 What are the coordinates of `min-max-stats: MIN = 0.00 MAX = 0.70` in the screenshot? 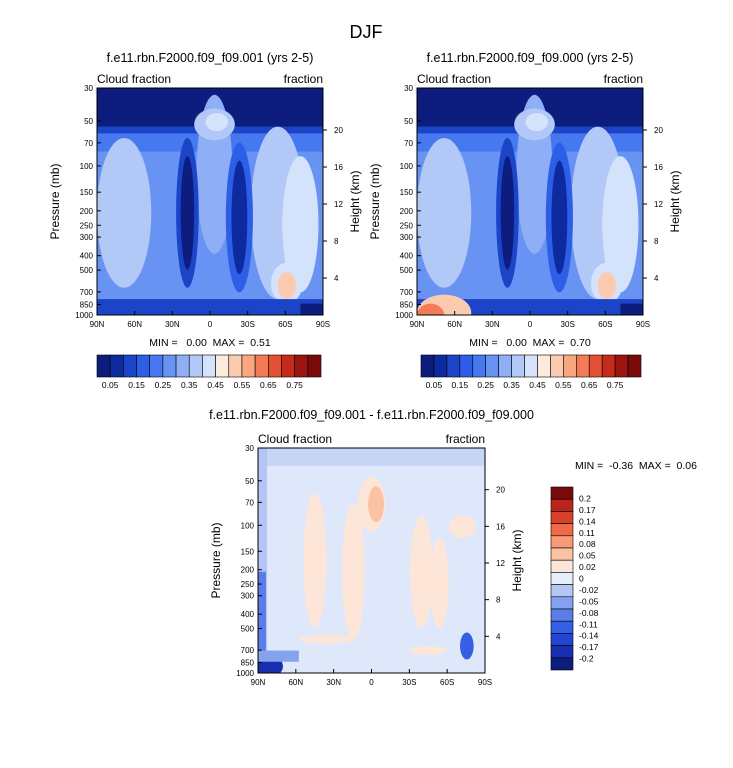 It's located at (530, 343).